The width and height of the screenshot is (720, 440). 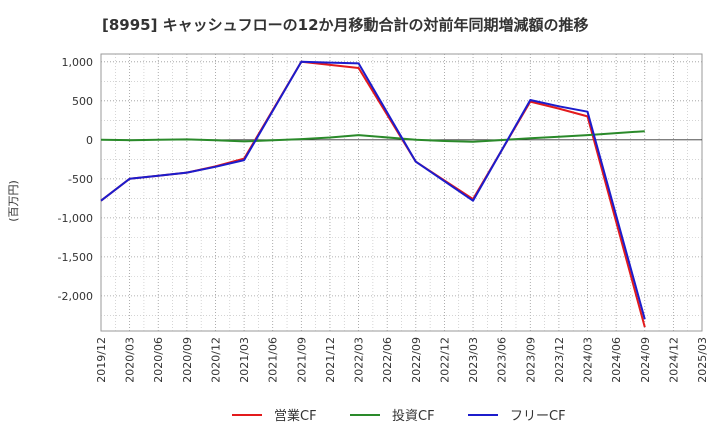 I want to click on x-tick-label: 2023/06, so click(x=502, y=360).